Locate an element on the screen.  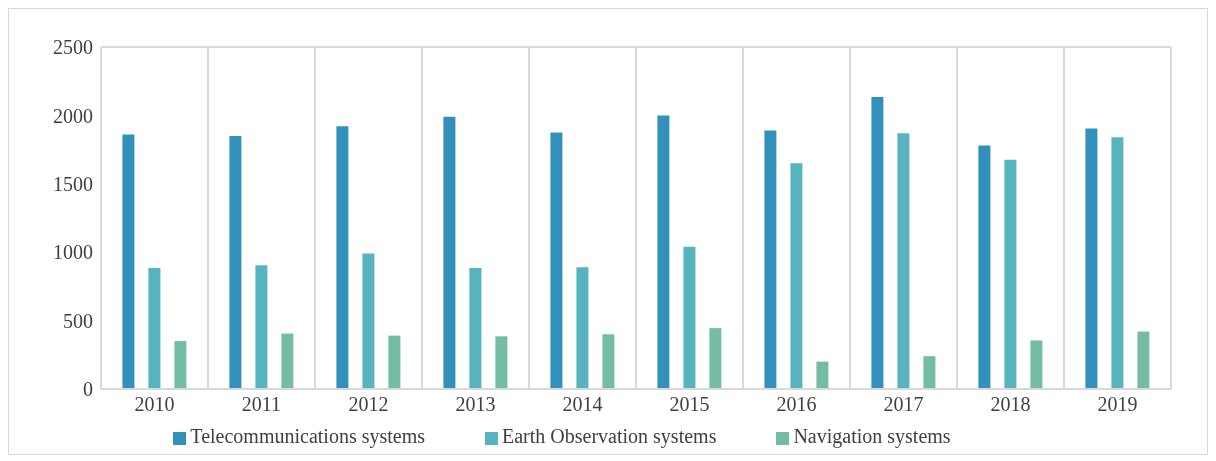
x-tick-label: 2015 is located at coordinates (689, 404).